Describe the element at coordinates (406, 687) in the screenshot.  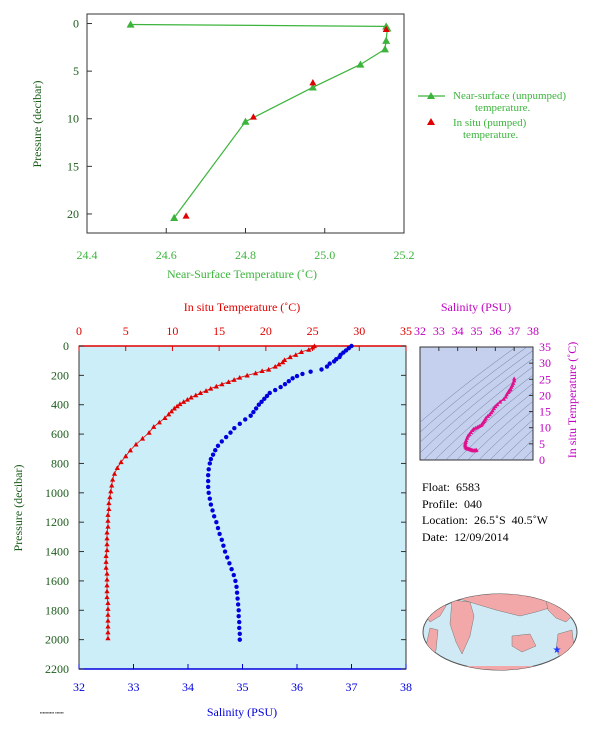
I see `salinity-tick-label: 38` at that location.